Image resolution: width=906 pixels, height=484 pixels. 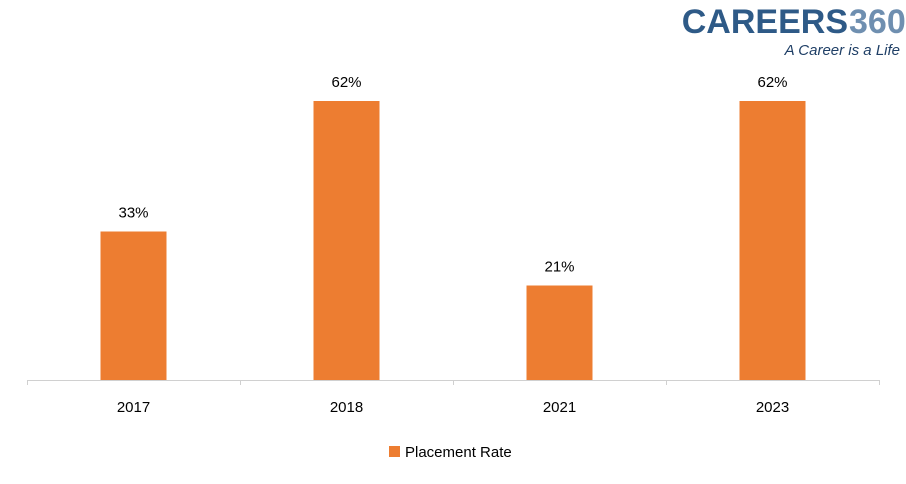 I want to click on tick-label-2023: 2023, so click(x=772, y=407).